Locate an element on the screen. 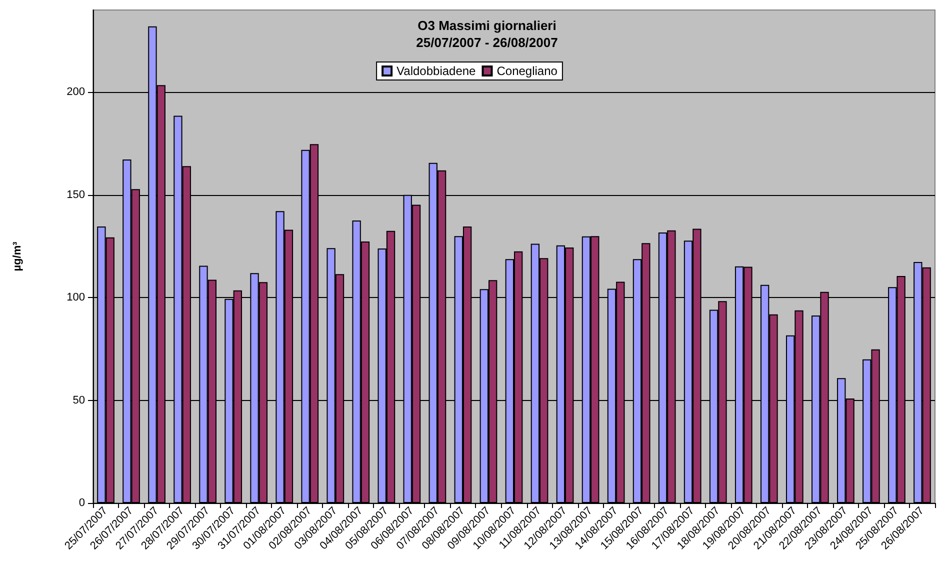 This screenshot has height=575, width=939. legend-label: Conegliano is located at coordinates (527, 71).